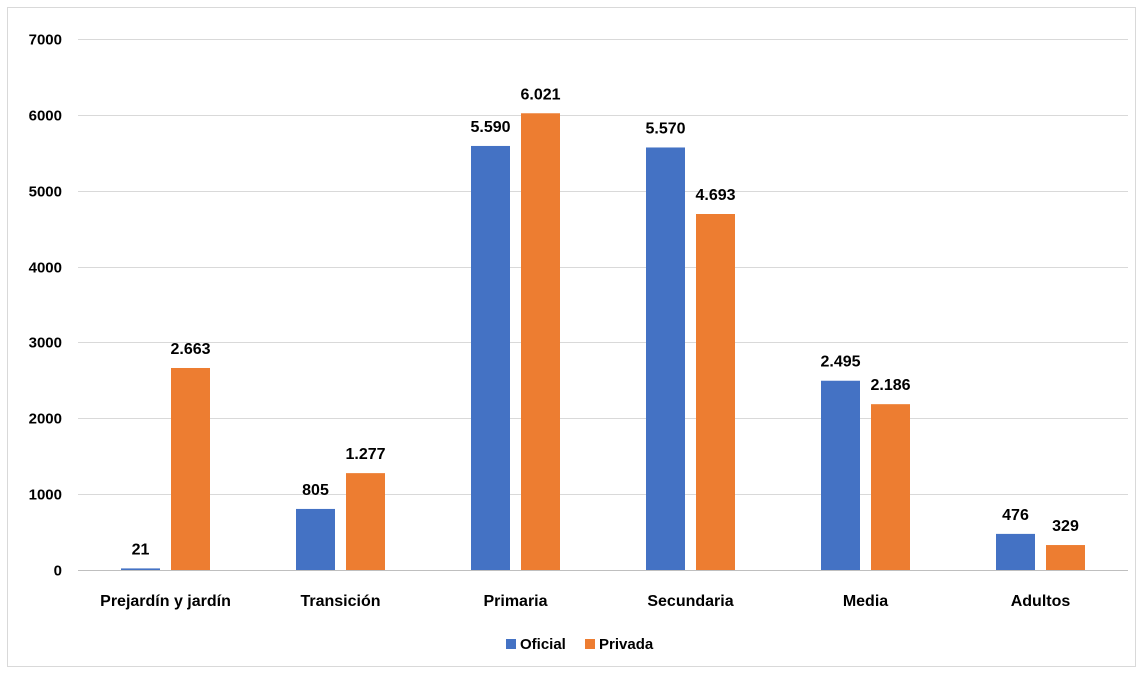 The image size is (1144, 674). Describe the element at coordinates (141, 549) in the screenshot. I see `data-label-oficial-0: 21` at that location.